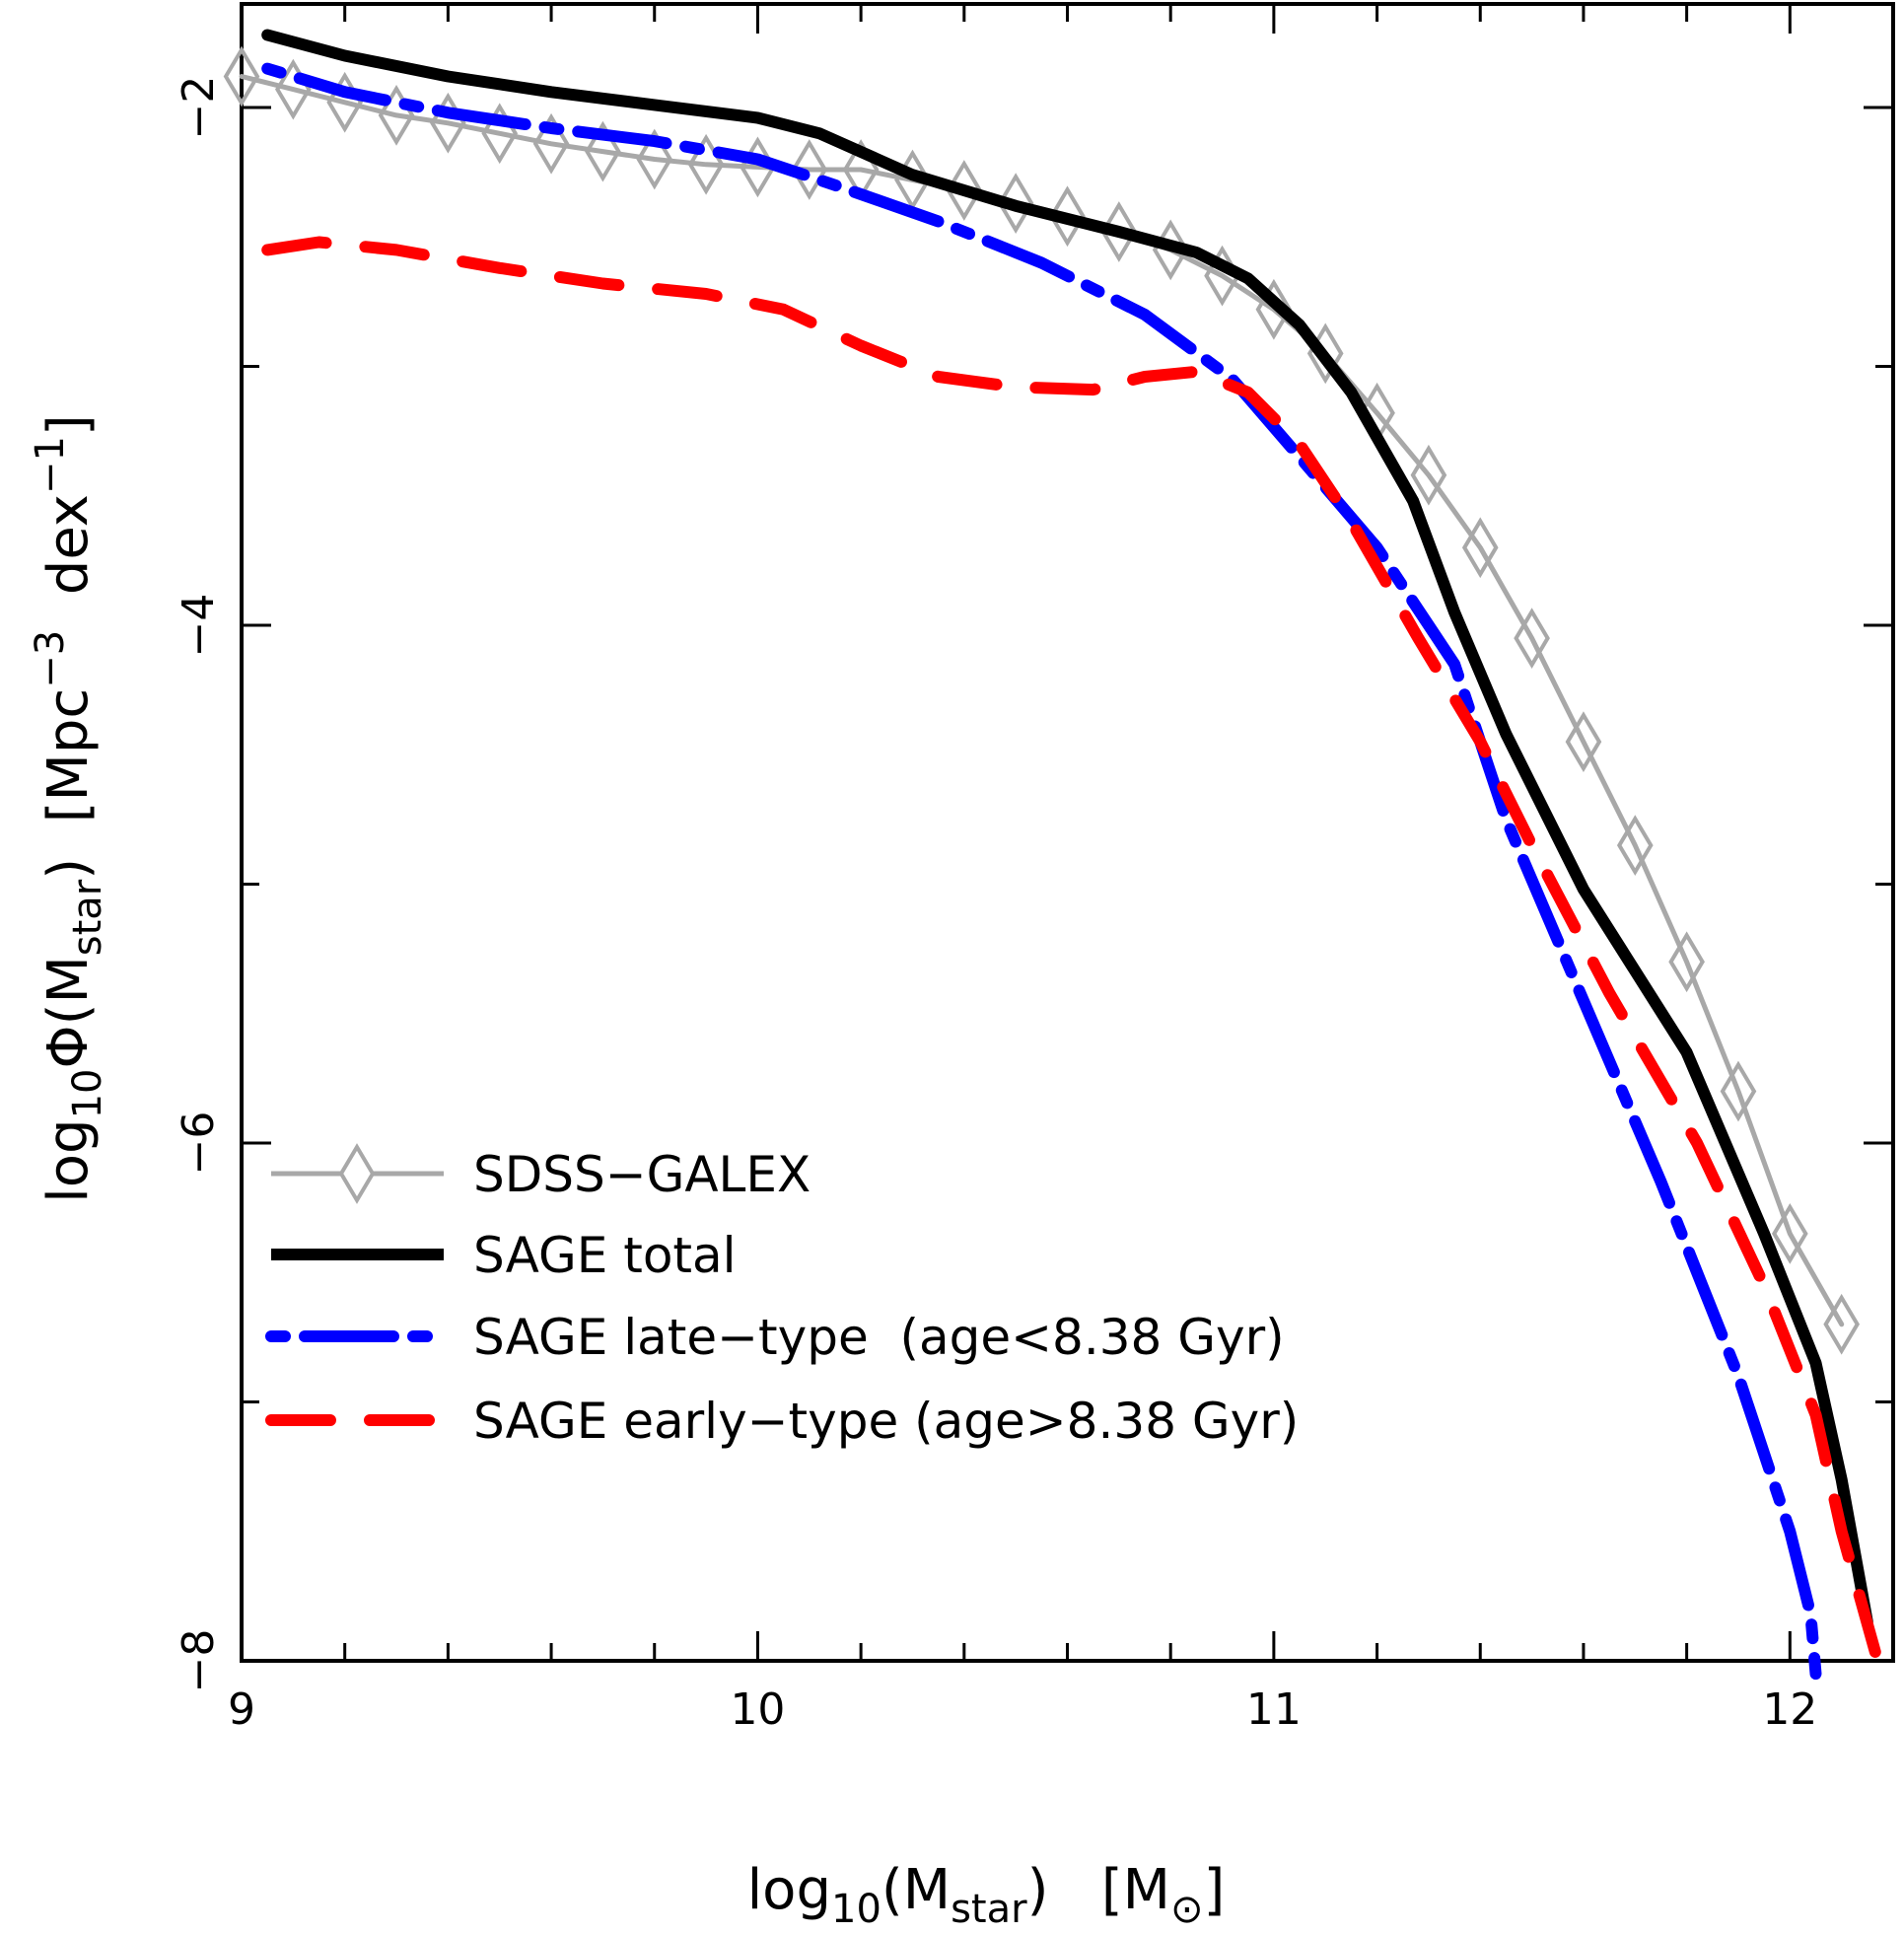 This screenshot has width=1904, height=1934. I want to click on legend-label-sage-early-type: SAGE early−type (age>8.38 Gyr), so click(886, 1421).